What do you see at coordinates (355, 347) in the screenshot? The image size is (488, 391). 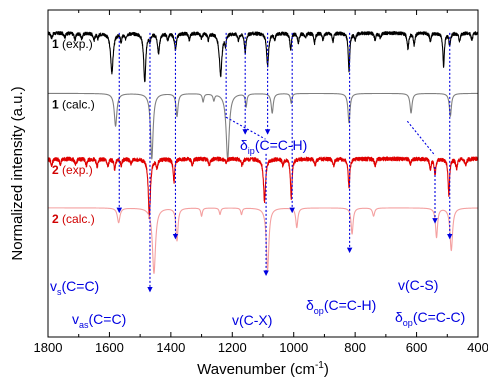 I see `x-tick-label-6: 800` at bounding box center [355, 347].